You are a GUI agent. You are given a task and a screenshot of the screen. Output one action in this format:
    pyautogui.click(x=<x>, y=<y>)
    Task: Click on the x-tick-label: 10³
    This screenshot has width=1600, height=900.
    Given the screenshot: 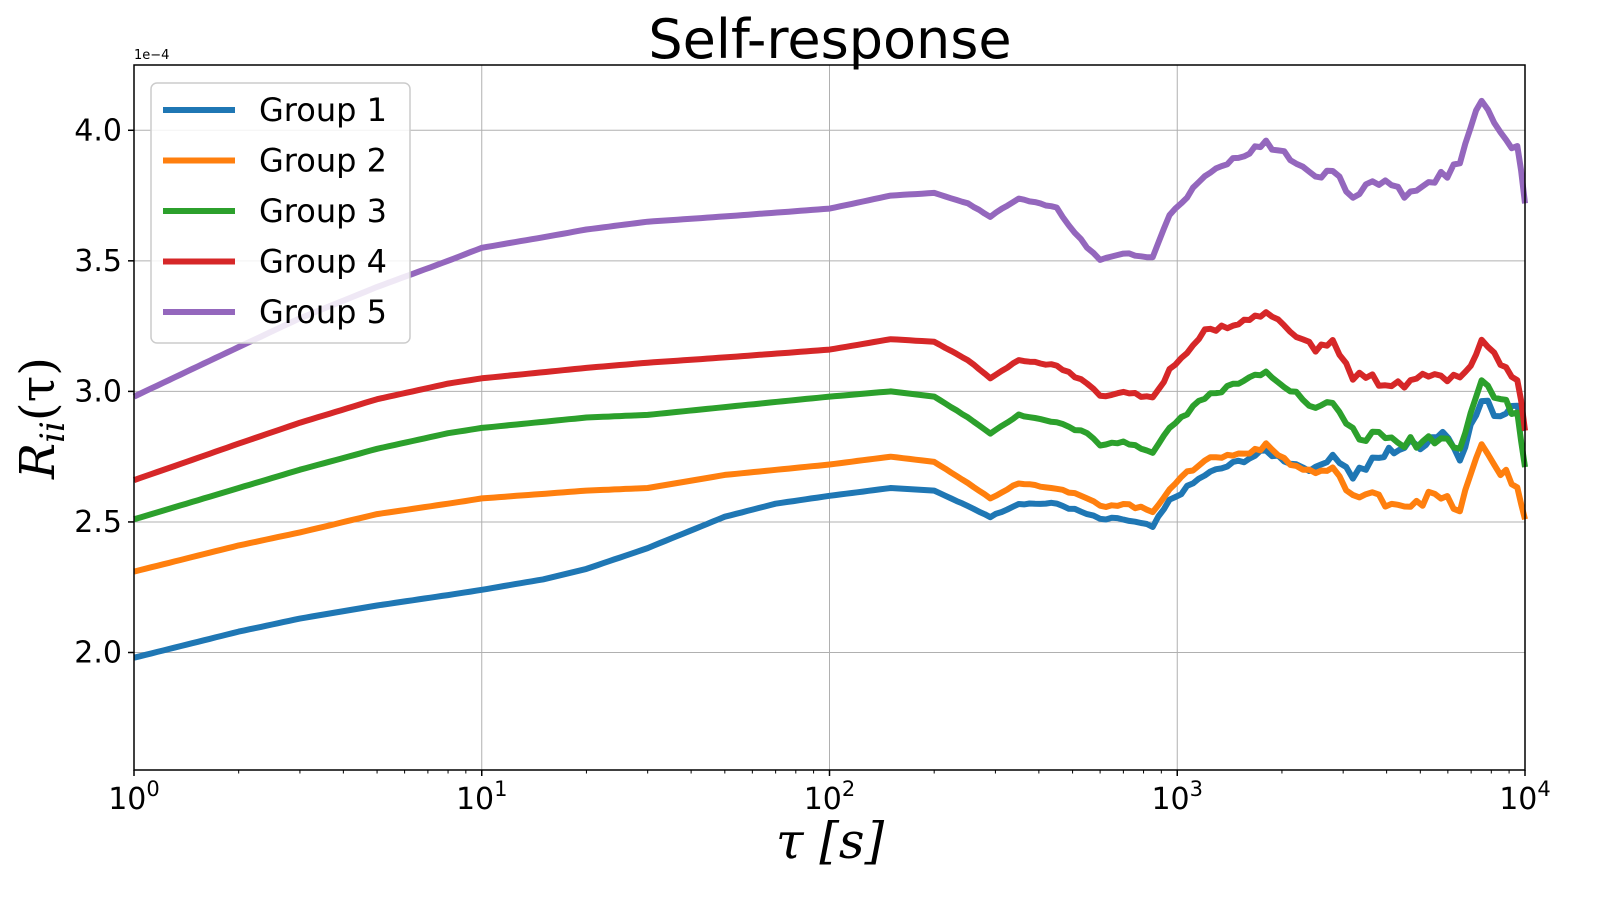 What is the action you would take?
    pyautogui.click(x=1177, y=797)
    